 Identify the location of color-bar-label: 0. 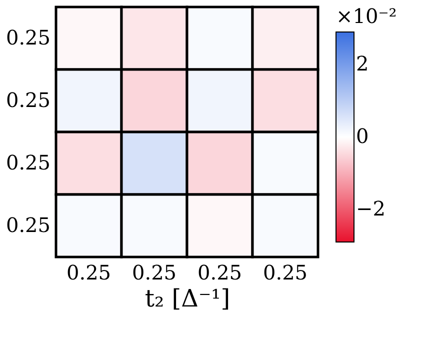
(362, 136).